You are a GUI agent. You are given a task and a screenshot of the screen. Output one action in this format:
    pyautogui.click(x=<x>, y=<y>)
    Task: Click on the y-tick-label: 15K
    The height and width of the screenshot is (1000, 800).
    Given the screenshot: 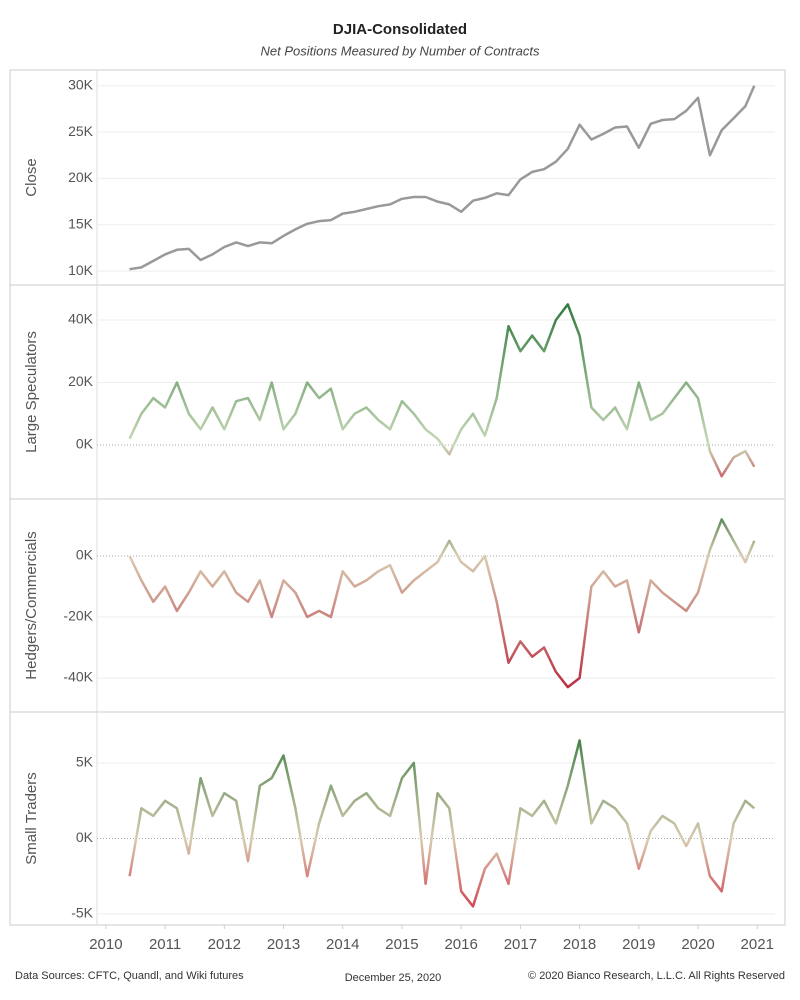 What is the action you would take?
    pyautogui.click(x=81, y=223)
    